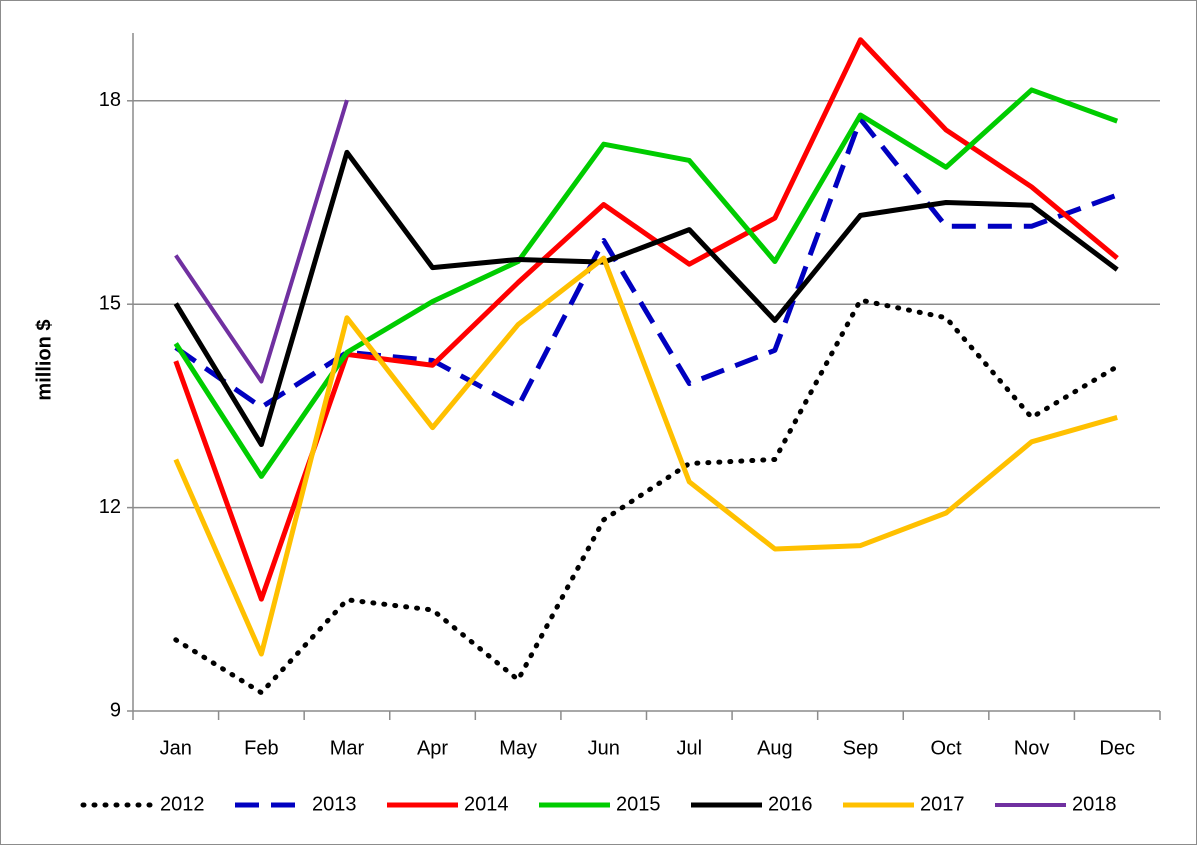  What do you see at coordinates (432, 748) in the screenshot?
I see `x-tick-label: Apr` at bounding box center [432, 748].